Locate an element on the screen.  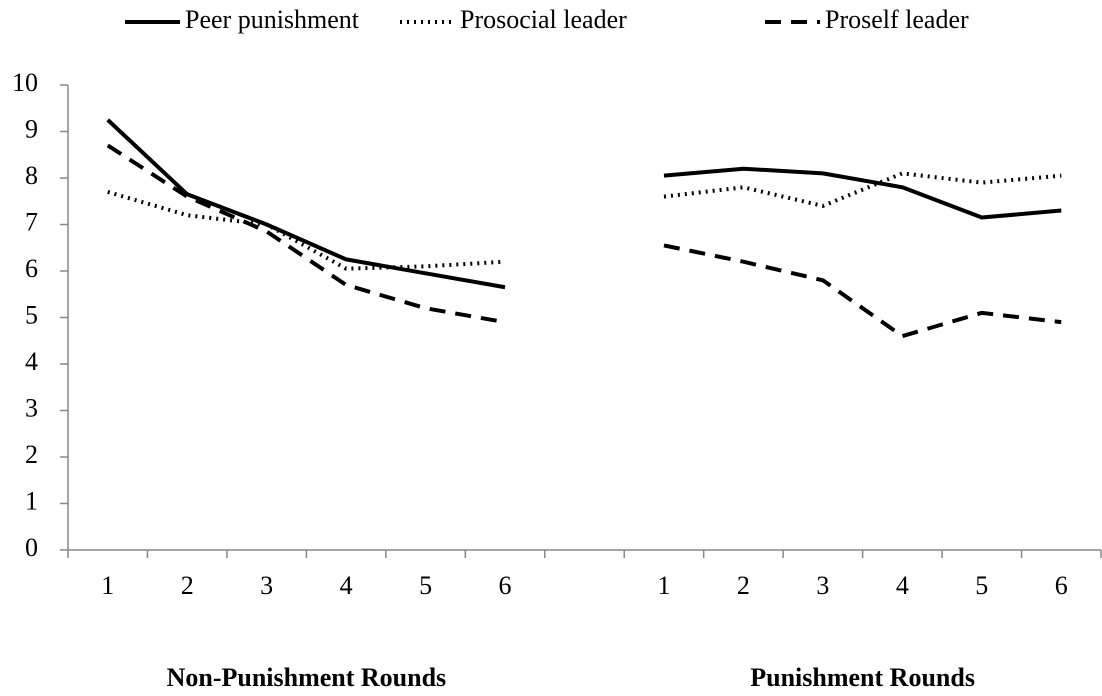
y-tick-label: 10 is located at coordinates (25, 82).